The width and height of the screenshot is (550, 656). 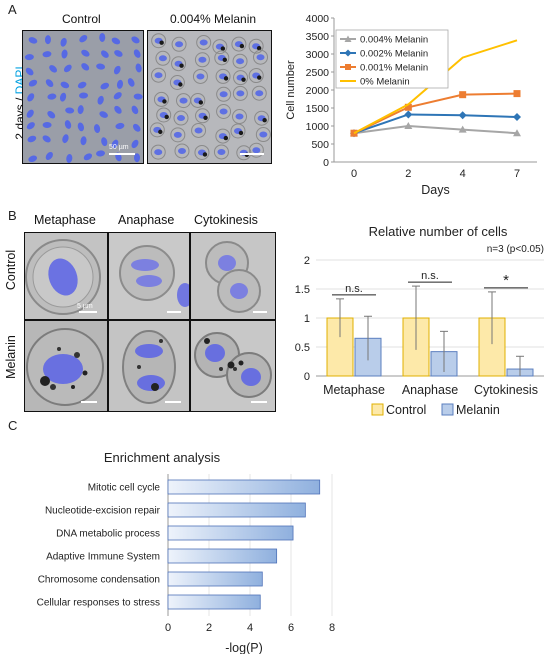 What do you see at coordinates (209, 97) in the screenshot?
I see `micrograph-melanin` at bounding box center [209, 97].